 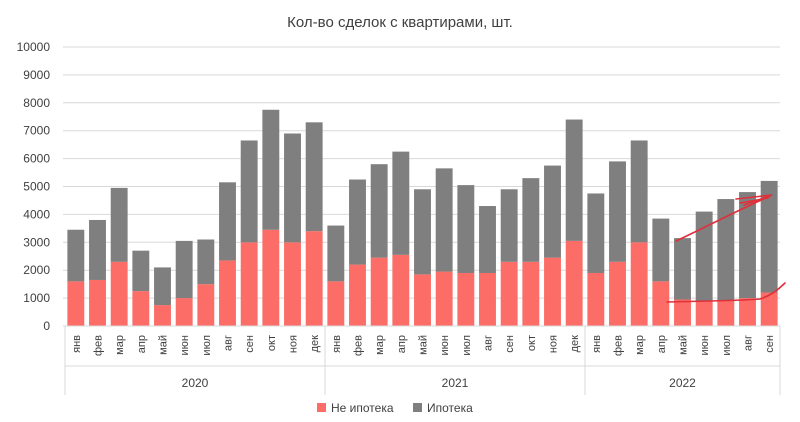 I want to click on chart-title: Кол-во сделок с квартирами, шт., so click(x=400, y=22).